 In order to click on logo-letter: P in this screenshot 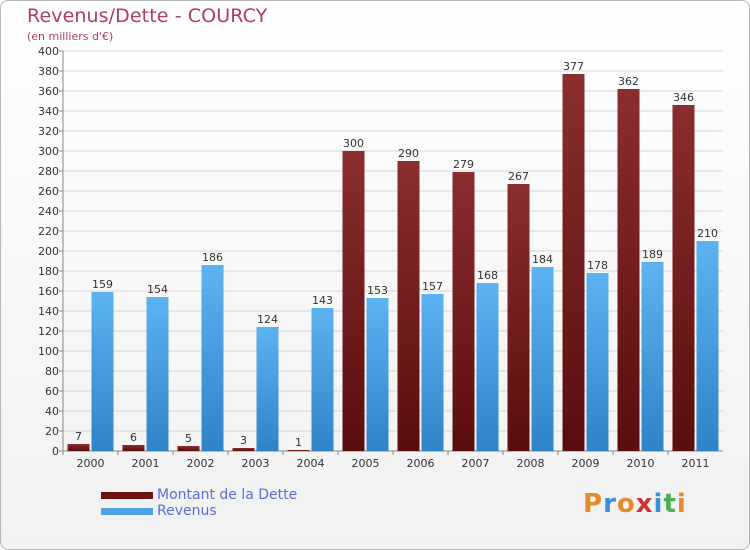, I will do `click(593, 504)`.